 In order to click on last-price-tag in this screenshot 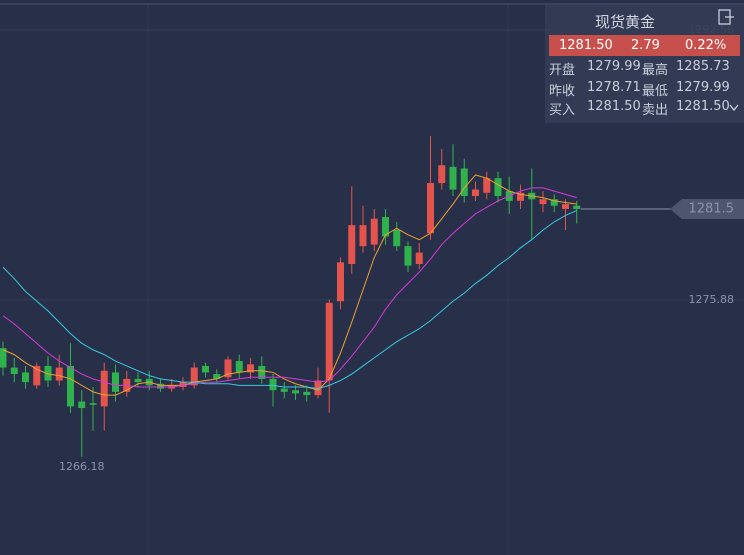, I will do `click(707, 208)`.